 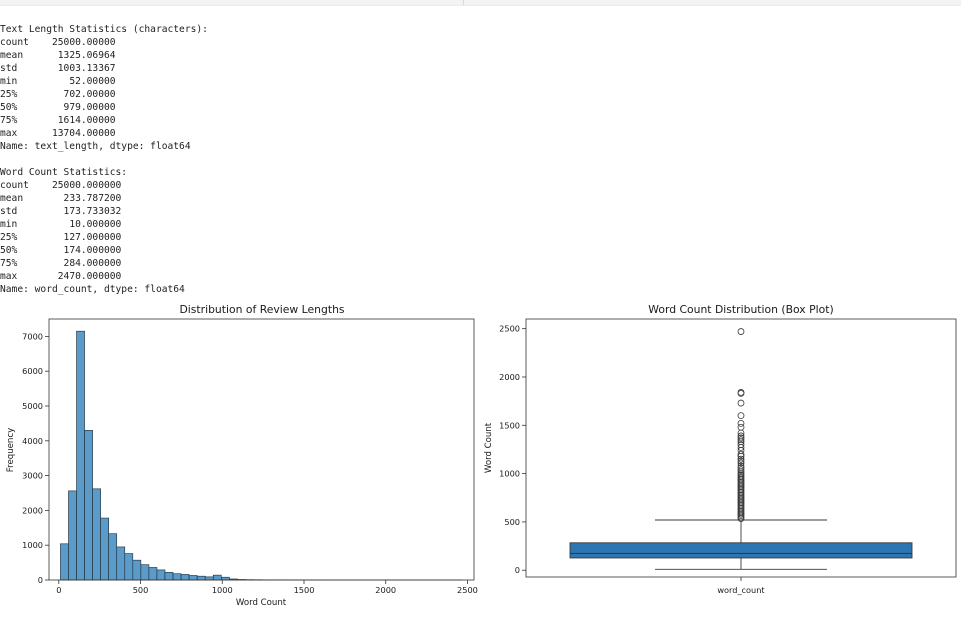 What do you see at coordinates (741, 550) in the screenshot?
I see `boxplot-box` at bounding box center [741, 550].